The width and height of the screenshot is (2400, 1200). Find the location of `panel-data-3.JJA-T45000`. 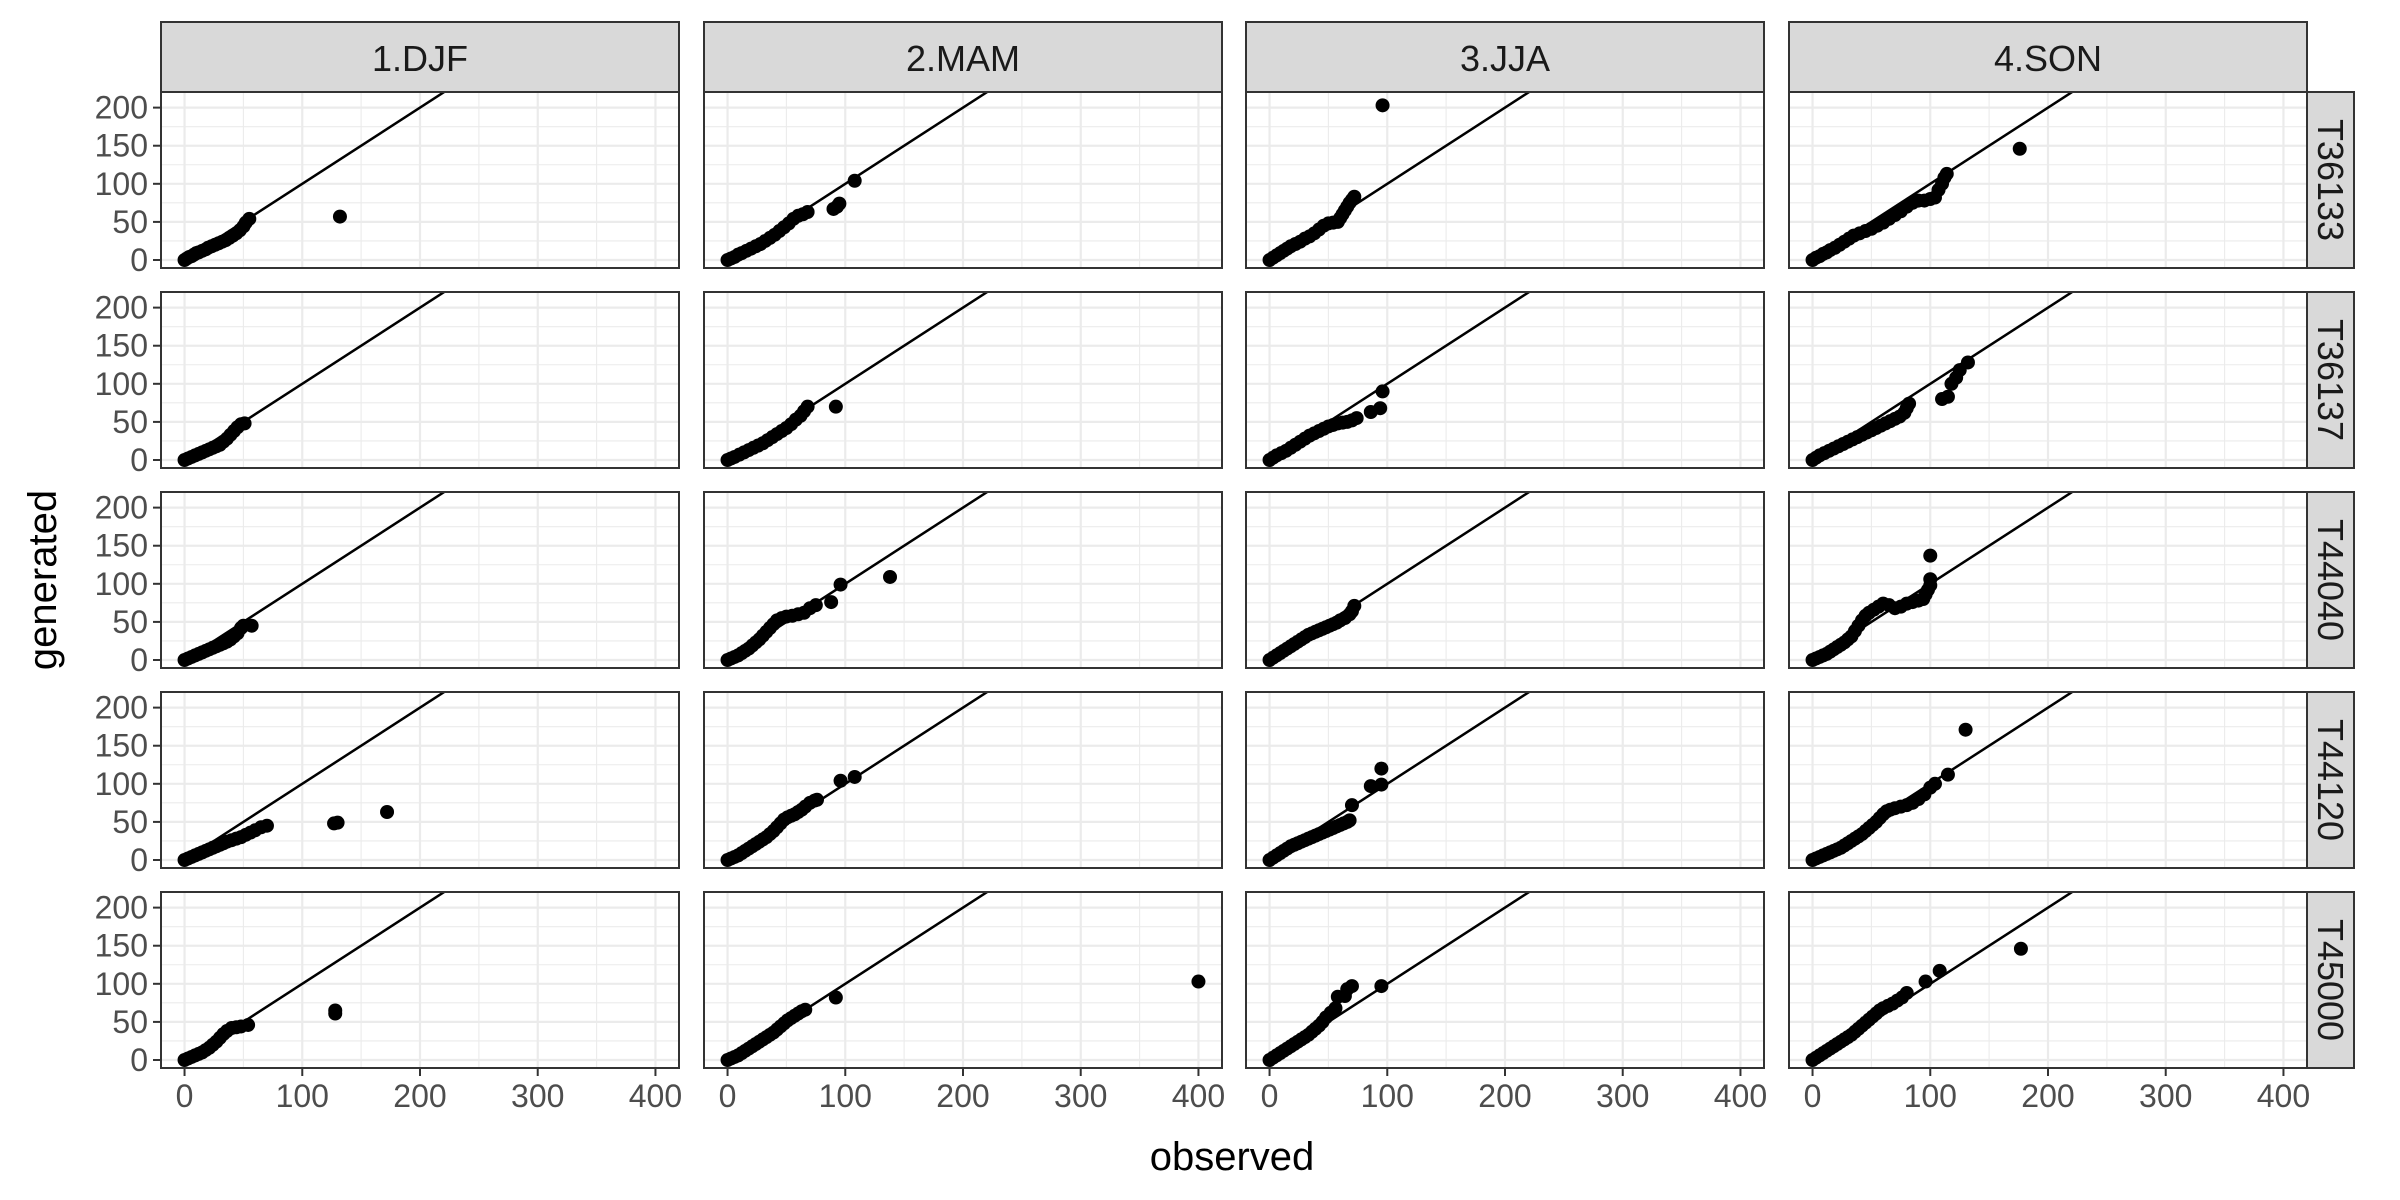

panel-data-3.JJA-T45000 is located at coordinates (1397, 979).